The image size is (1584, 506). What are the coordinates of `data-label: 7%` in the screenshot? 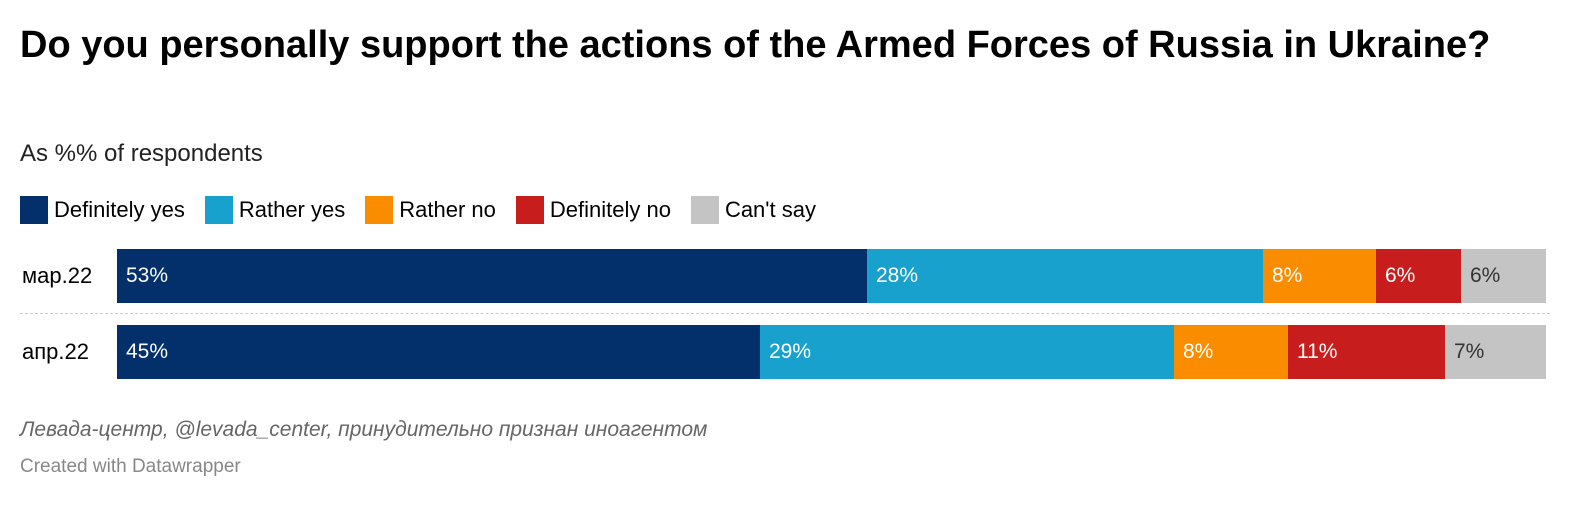 It's located at (1469, 351).